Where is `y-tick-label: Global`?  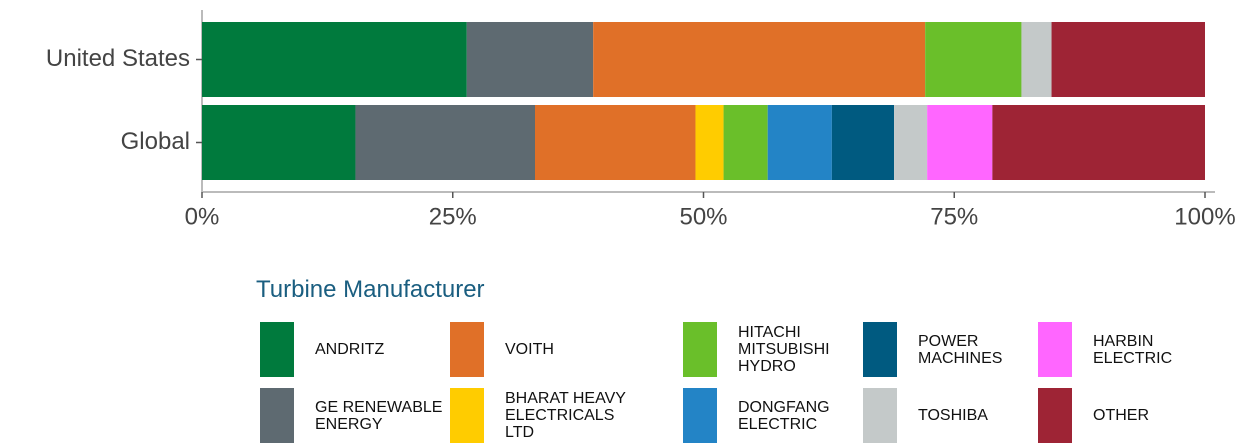 y-tick-label: Global is located at coordinates (155, 141).